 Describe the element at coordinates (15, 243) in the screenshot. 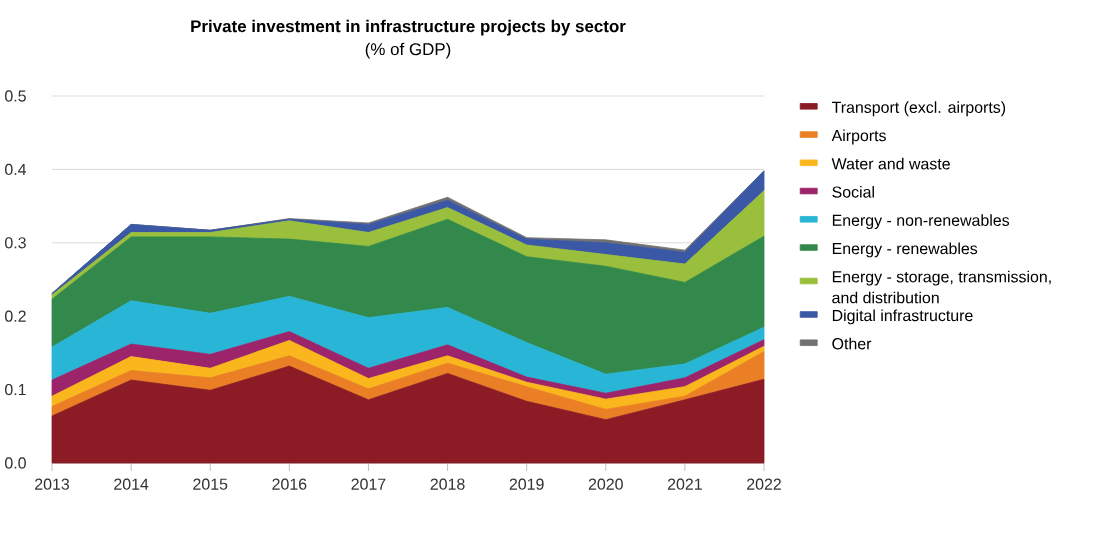

I see `y-tick-label: 0.3` at that location.